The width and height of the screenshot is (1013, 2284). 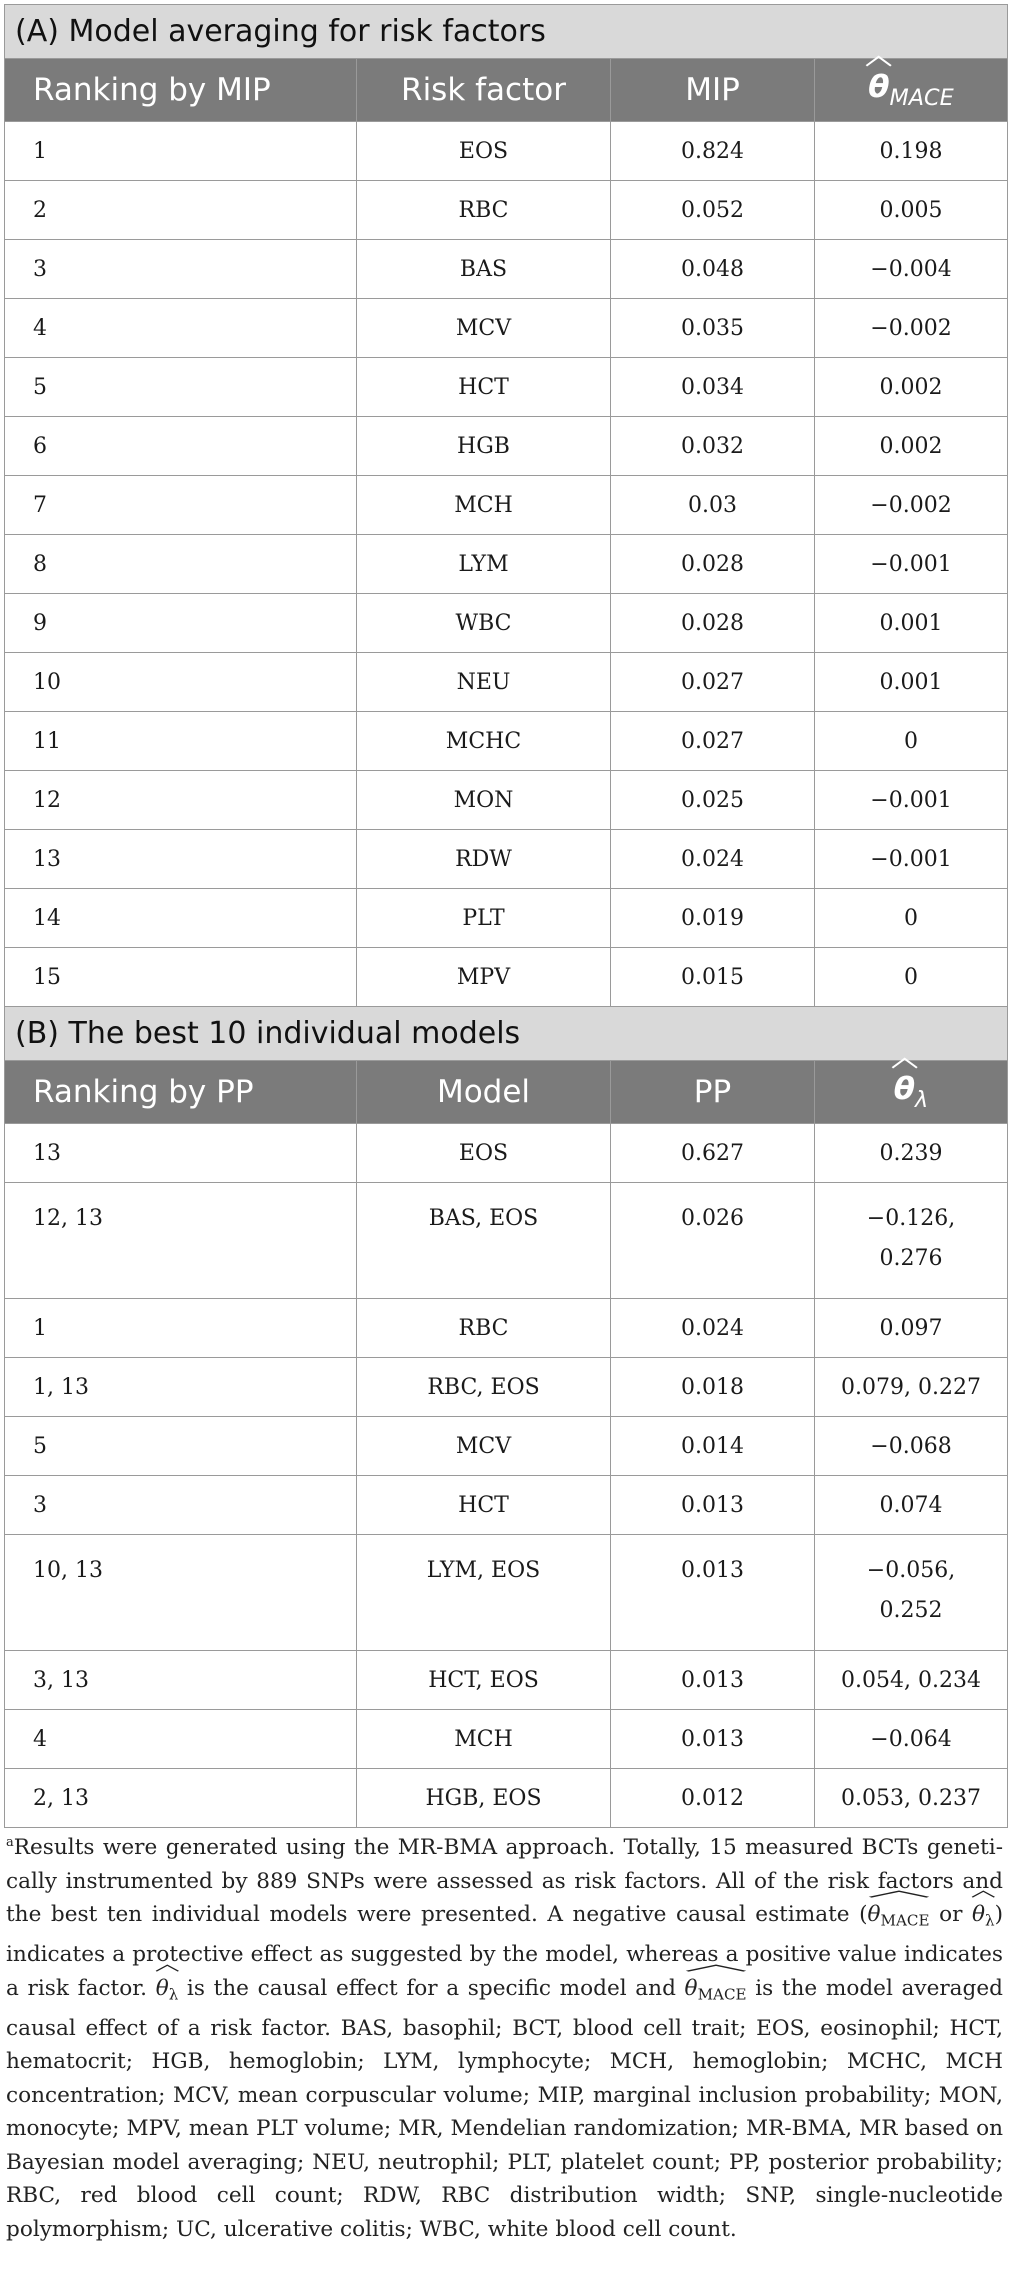 What do you see at coordinates (712, 505) in the screenshot?
I see `mip-cell: 0.03` at bounding box center [712, 505].